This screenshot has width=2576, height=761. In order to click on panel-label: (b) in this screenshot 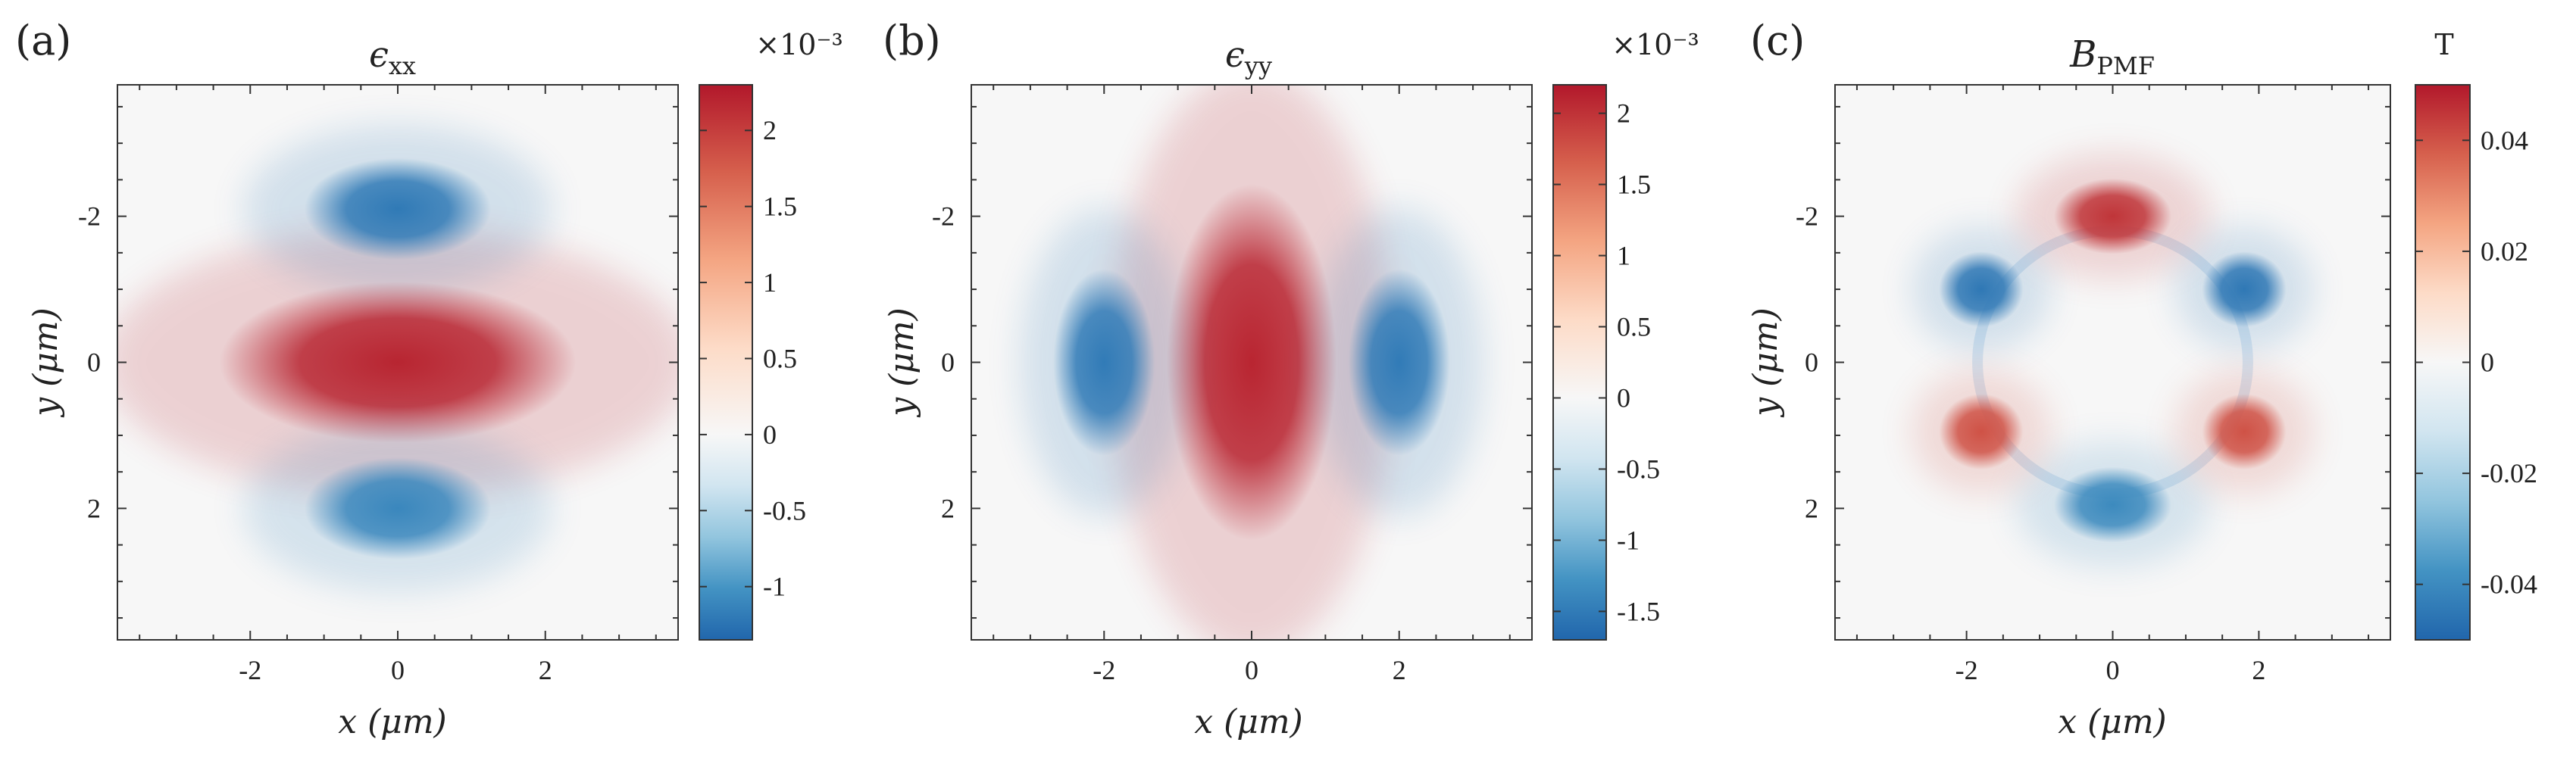, I will do `click(912, 40)`.